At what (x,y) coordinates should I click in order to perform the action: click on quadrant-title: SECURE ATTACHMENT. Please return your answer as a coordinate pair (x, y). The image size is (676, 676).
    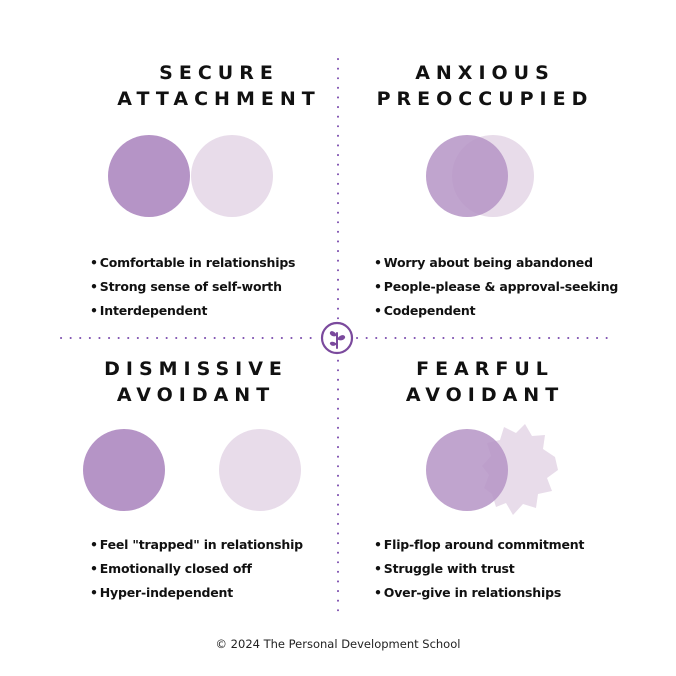
    Looking at the image, I should click on (216, 86).